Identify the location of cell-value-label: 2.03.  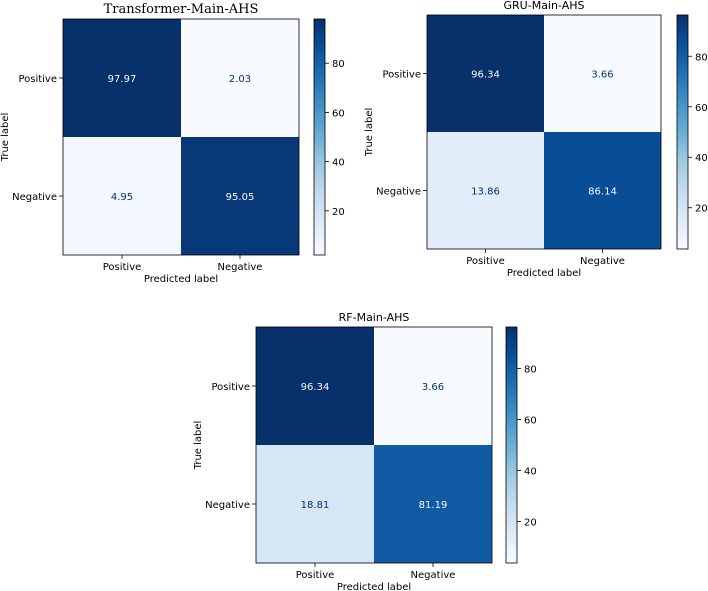
(240, 79).